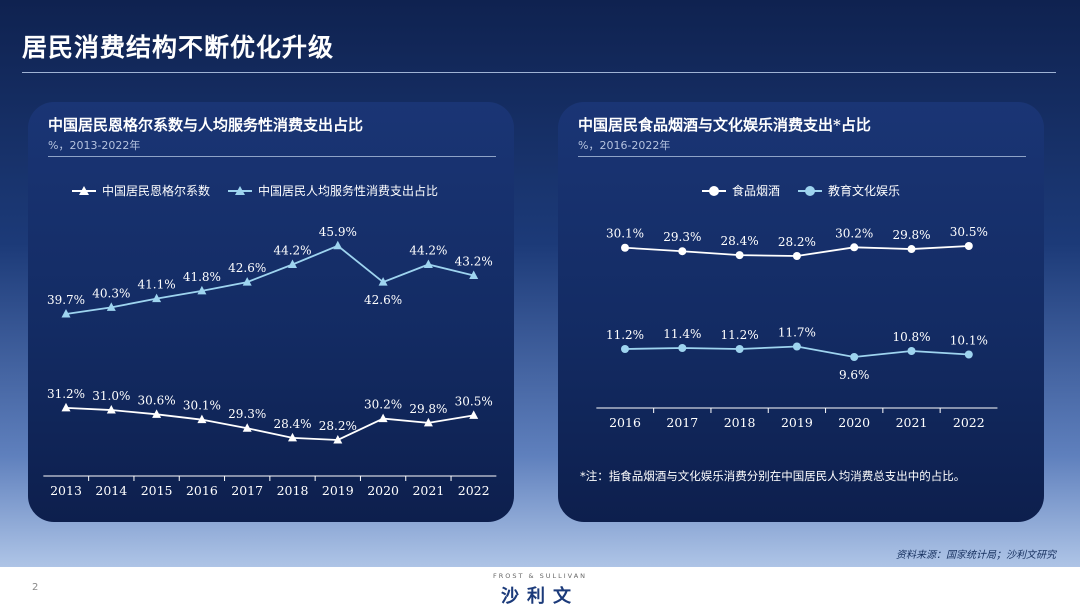 Image resolution: width=1080 pixels, height=608 pixels. What do you see at coordinates (157, 285) in the screenshot?
I see `data-label: 41.1%` at bounding box center [157, 285].